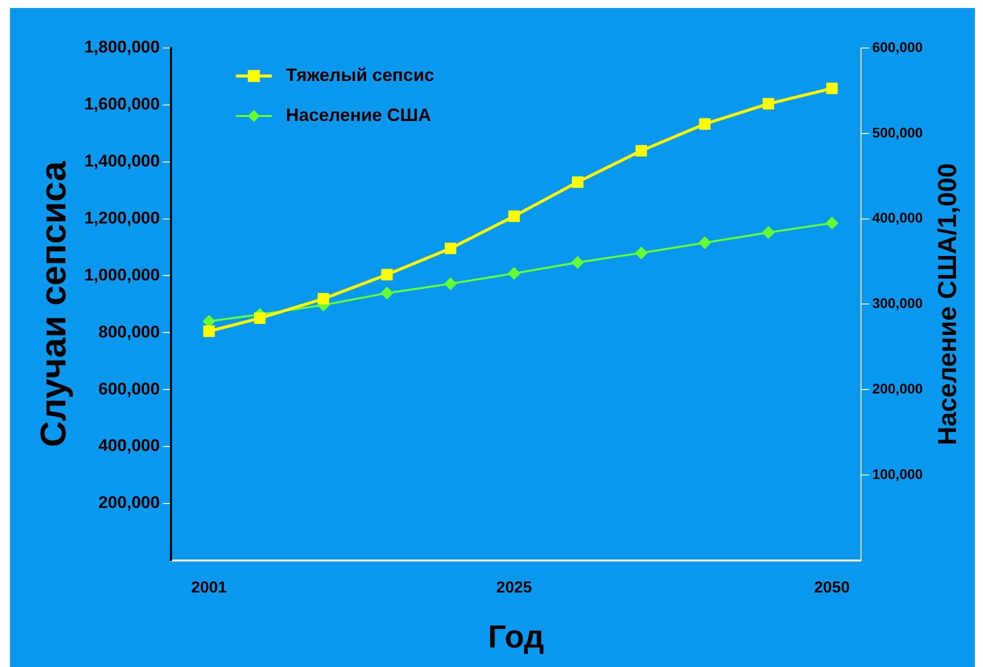 The image size is (983, 667). What do you see at coordinates (209, 587) in the screenshot?
I see `x-tick-label: 2001` at bounding box center [209, 587].